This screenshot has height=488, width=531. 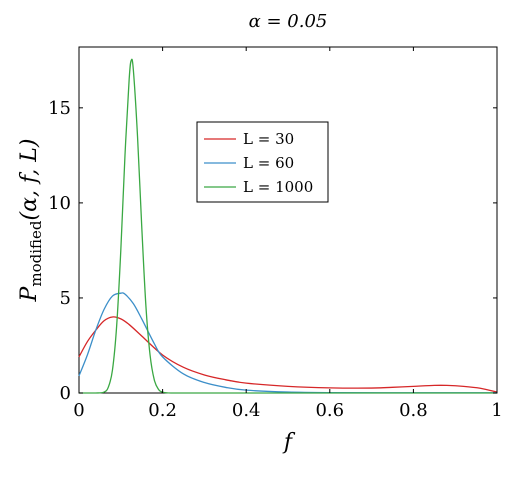 I want to click on y-axis-label-text: Pmodified(α, f, L), so click(x=31, y=221).